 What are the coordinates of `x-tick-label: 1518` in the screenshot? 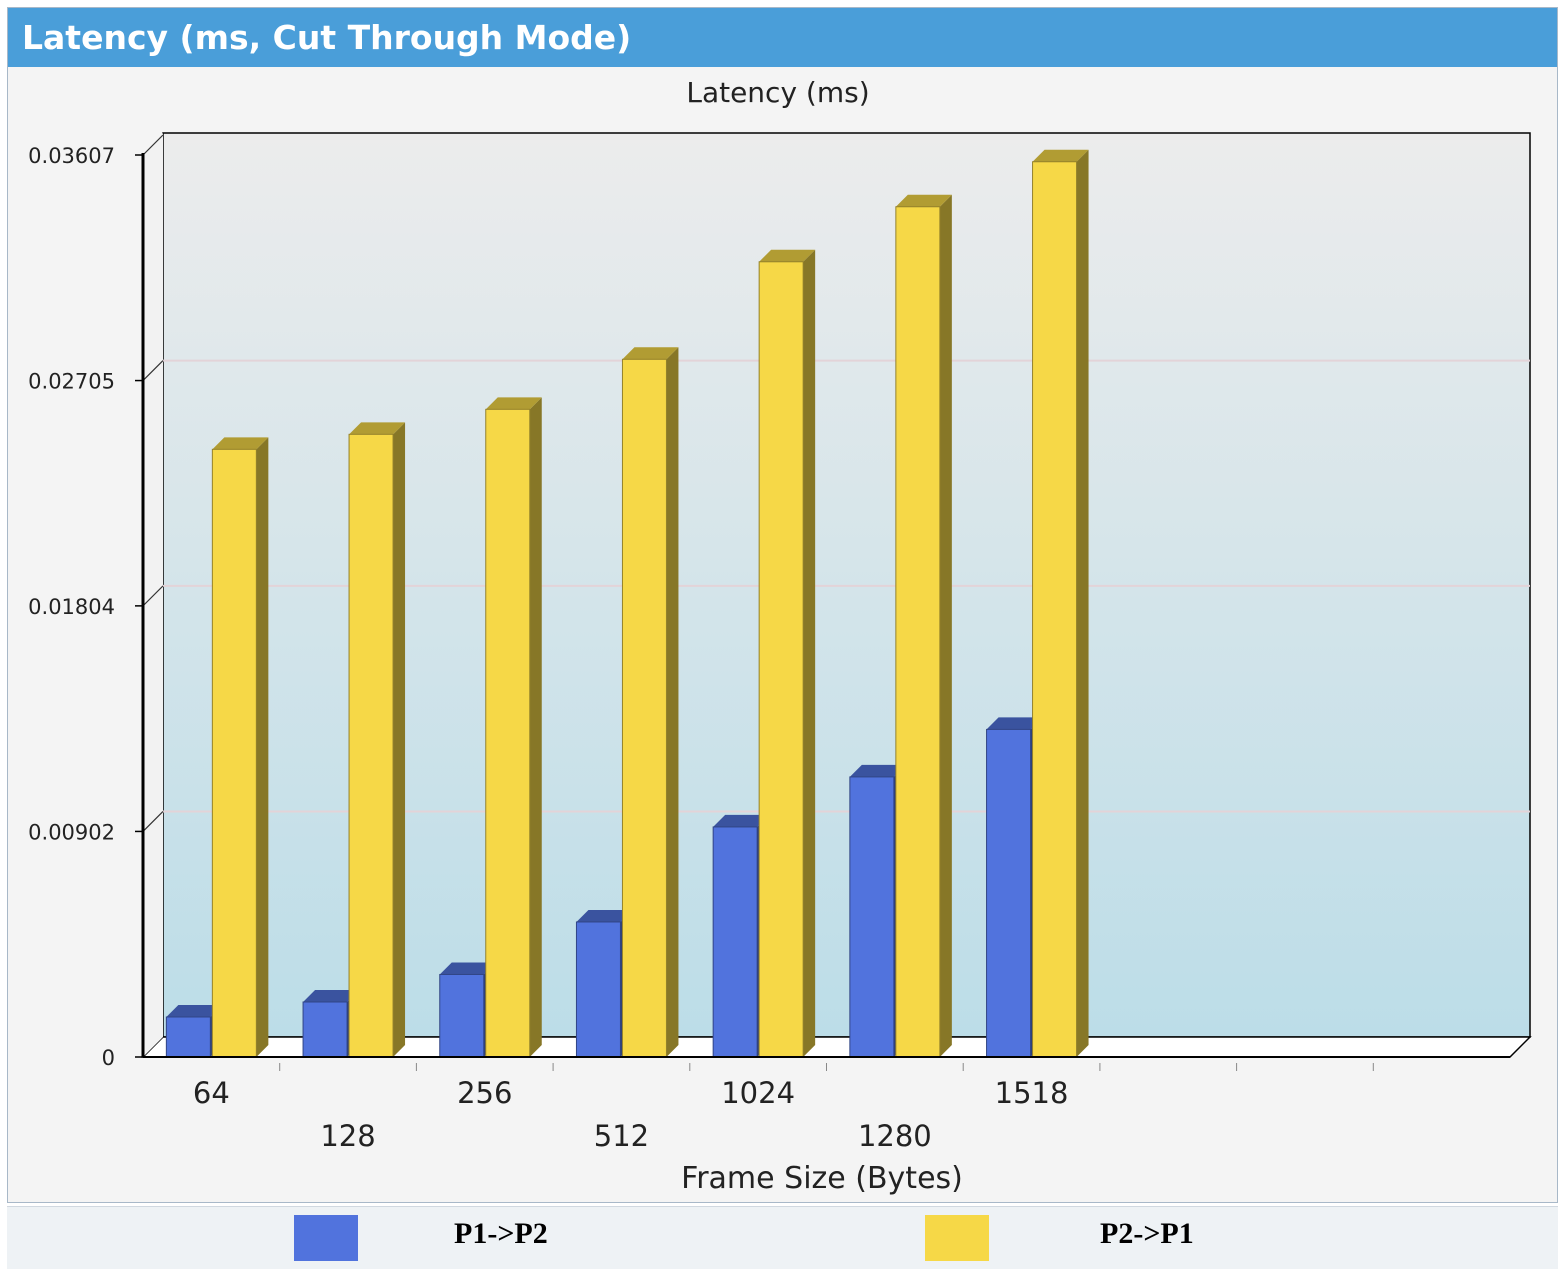 It's located at (1032, 1093).